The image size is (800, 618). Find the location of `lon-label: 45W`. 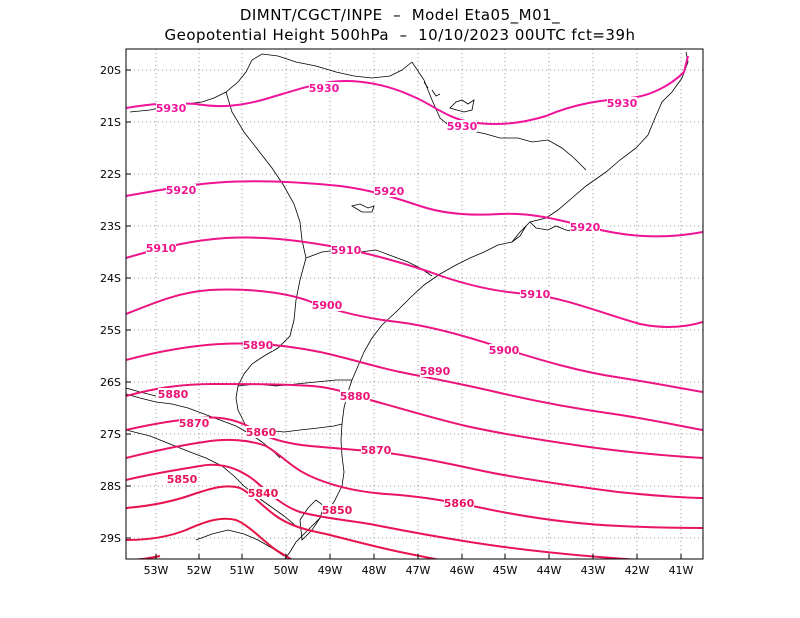

lon-label: 45W is located at coordinates (505, 570).